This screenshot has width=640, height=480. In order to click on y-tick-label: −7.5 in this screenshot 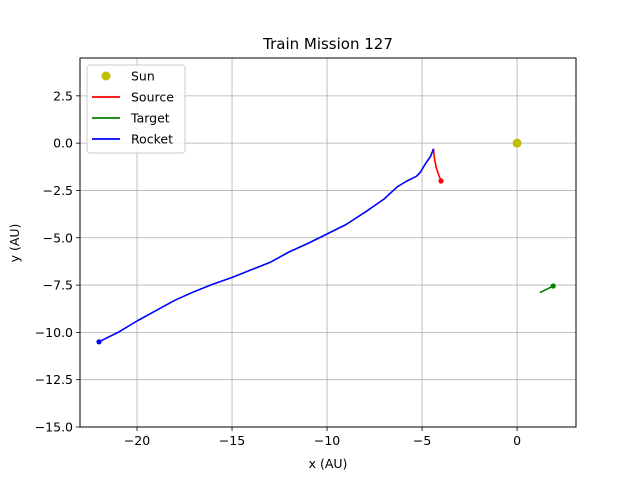, I will do `click(58, 285)`.